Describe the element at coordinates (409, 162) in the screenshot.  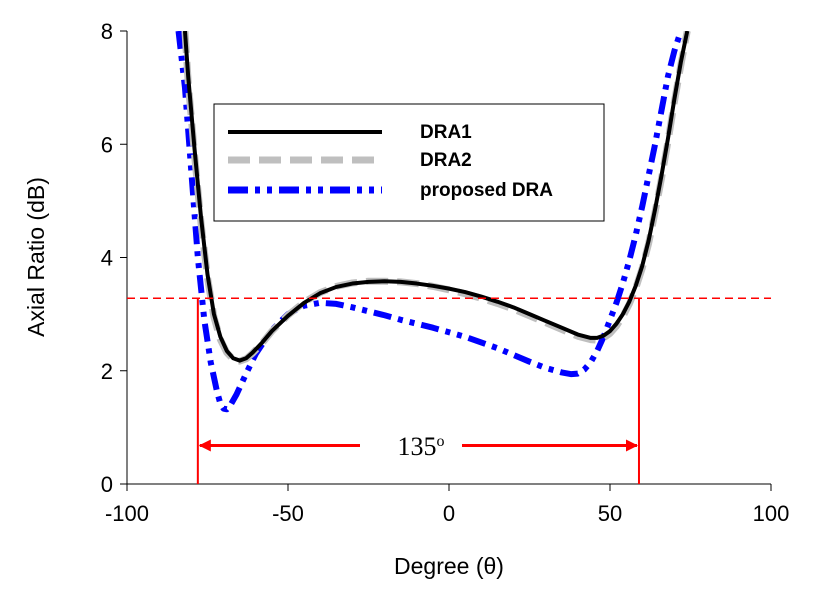
I see `legend: DRA1 DRA2 proposed DRA` at that location.